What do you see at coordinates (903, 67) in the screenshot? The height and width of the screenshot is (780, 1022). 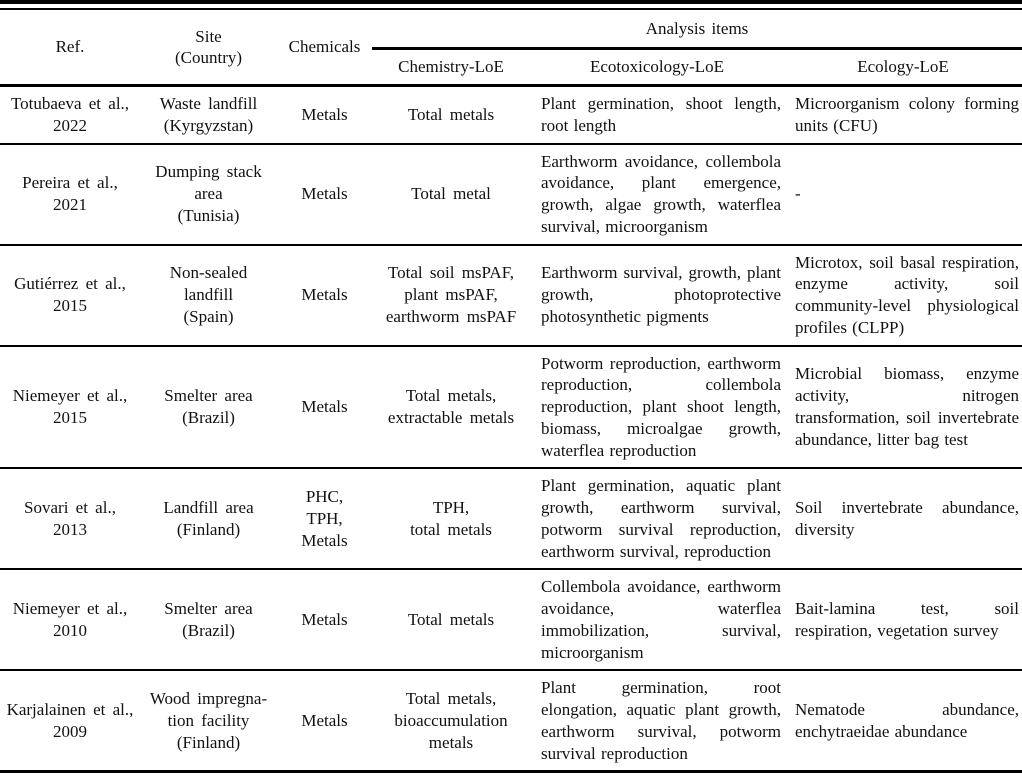 I see `col-header-ecology-loe: Ecology-LoE` at bounding box center [903, 67].